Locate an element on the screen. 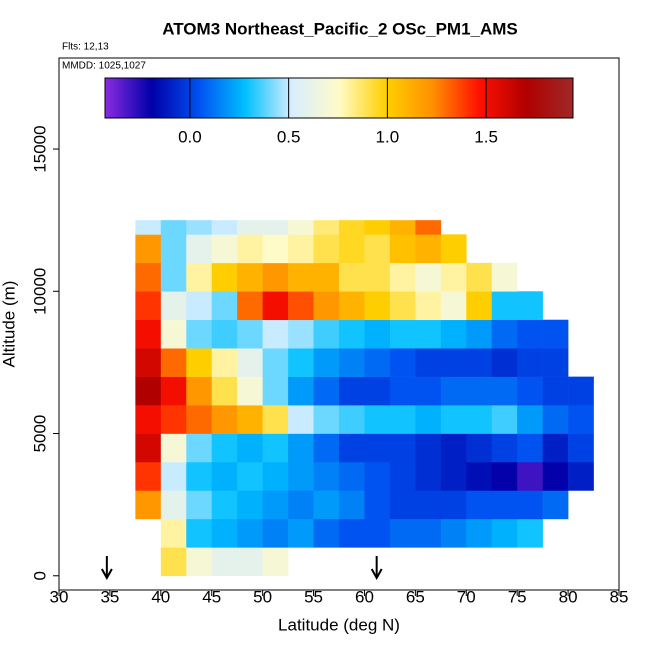 The height and width of the screenshot is (650, 650). x-tick-label: 85 is located at coordinates (619, 596).